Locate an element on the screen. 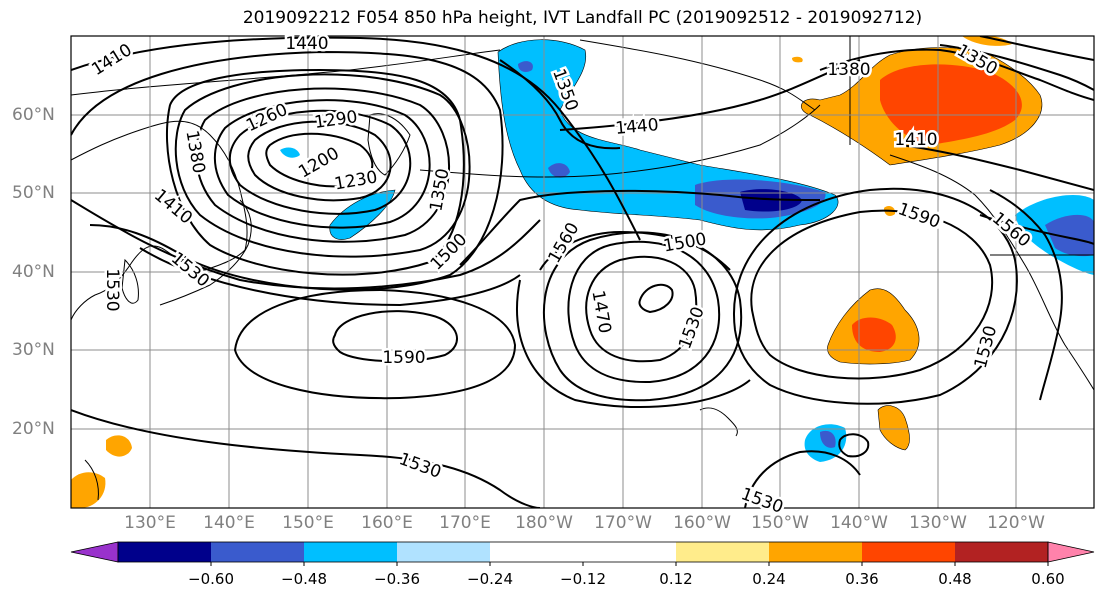 This screenshot has height=601, width=1105. longitude-label: 150°E is located at coordinates (308, 523).